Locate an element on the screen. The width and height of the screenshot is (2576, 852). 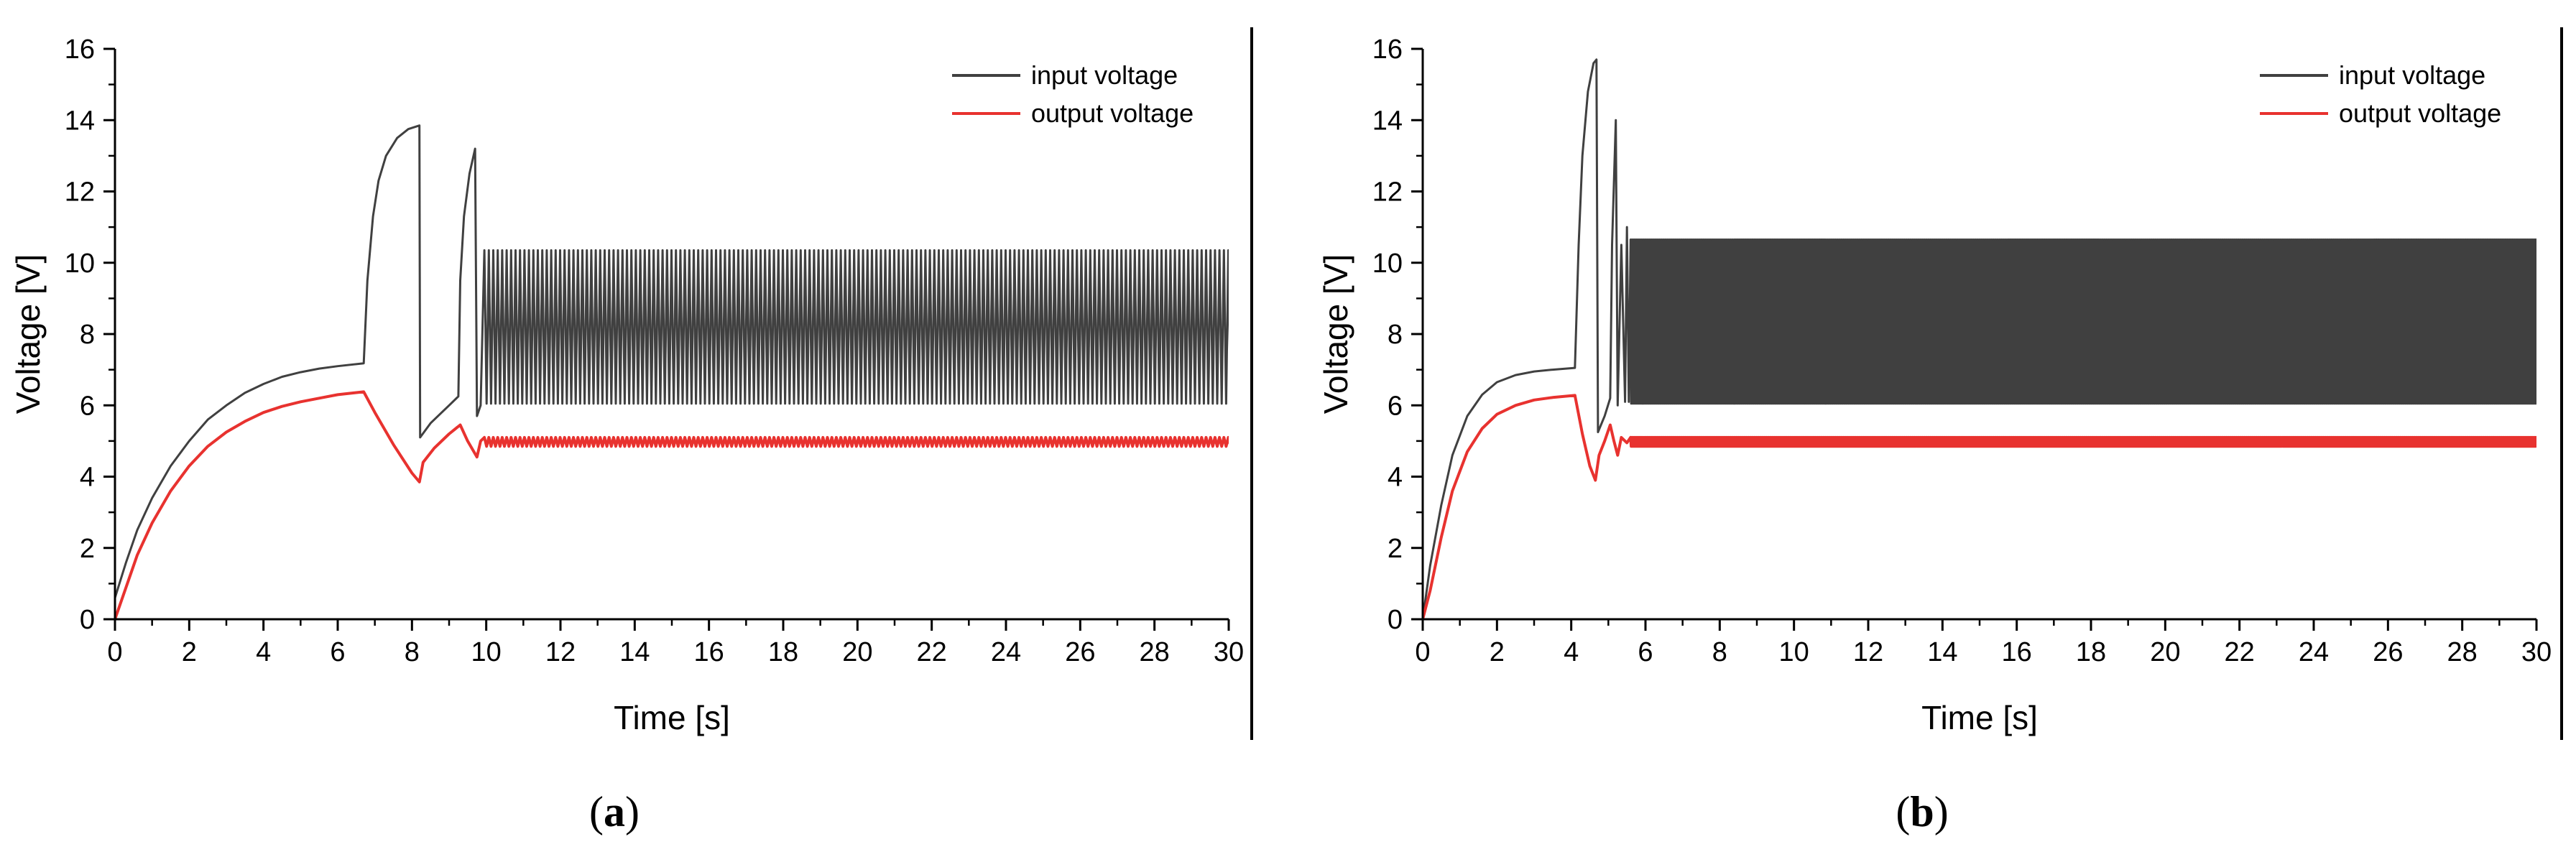
panel-caption: (a) is located at coordinates (614, 812).